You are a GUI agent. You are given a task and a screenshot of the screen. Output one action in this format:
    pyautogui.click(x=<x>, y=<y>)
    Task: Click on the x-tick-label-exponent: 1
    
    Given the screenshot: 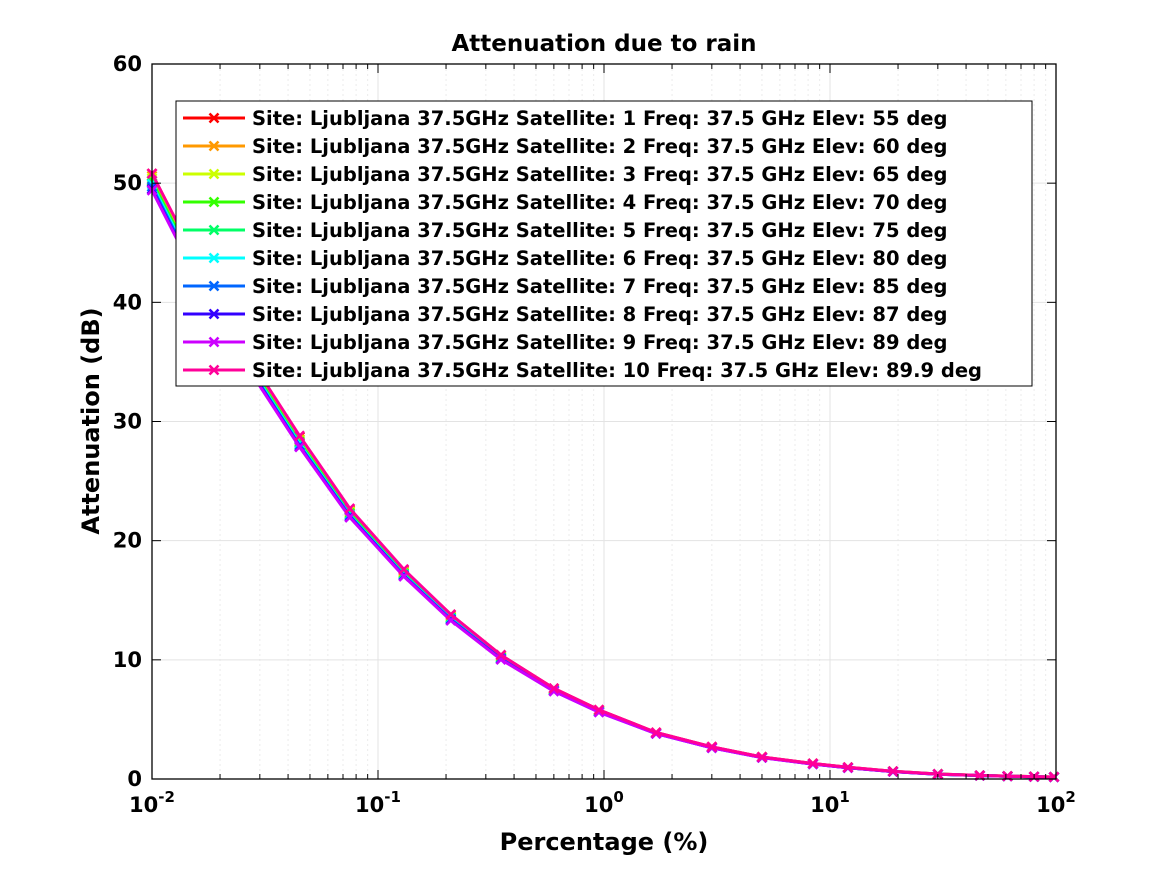 What is the action you would take?
    pyautogui.click(x=844, y=797)
    